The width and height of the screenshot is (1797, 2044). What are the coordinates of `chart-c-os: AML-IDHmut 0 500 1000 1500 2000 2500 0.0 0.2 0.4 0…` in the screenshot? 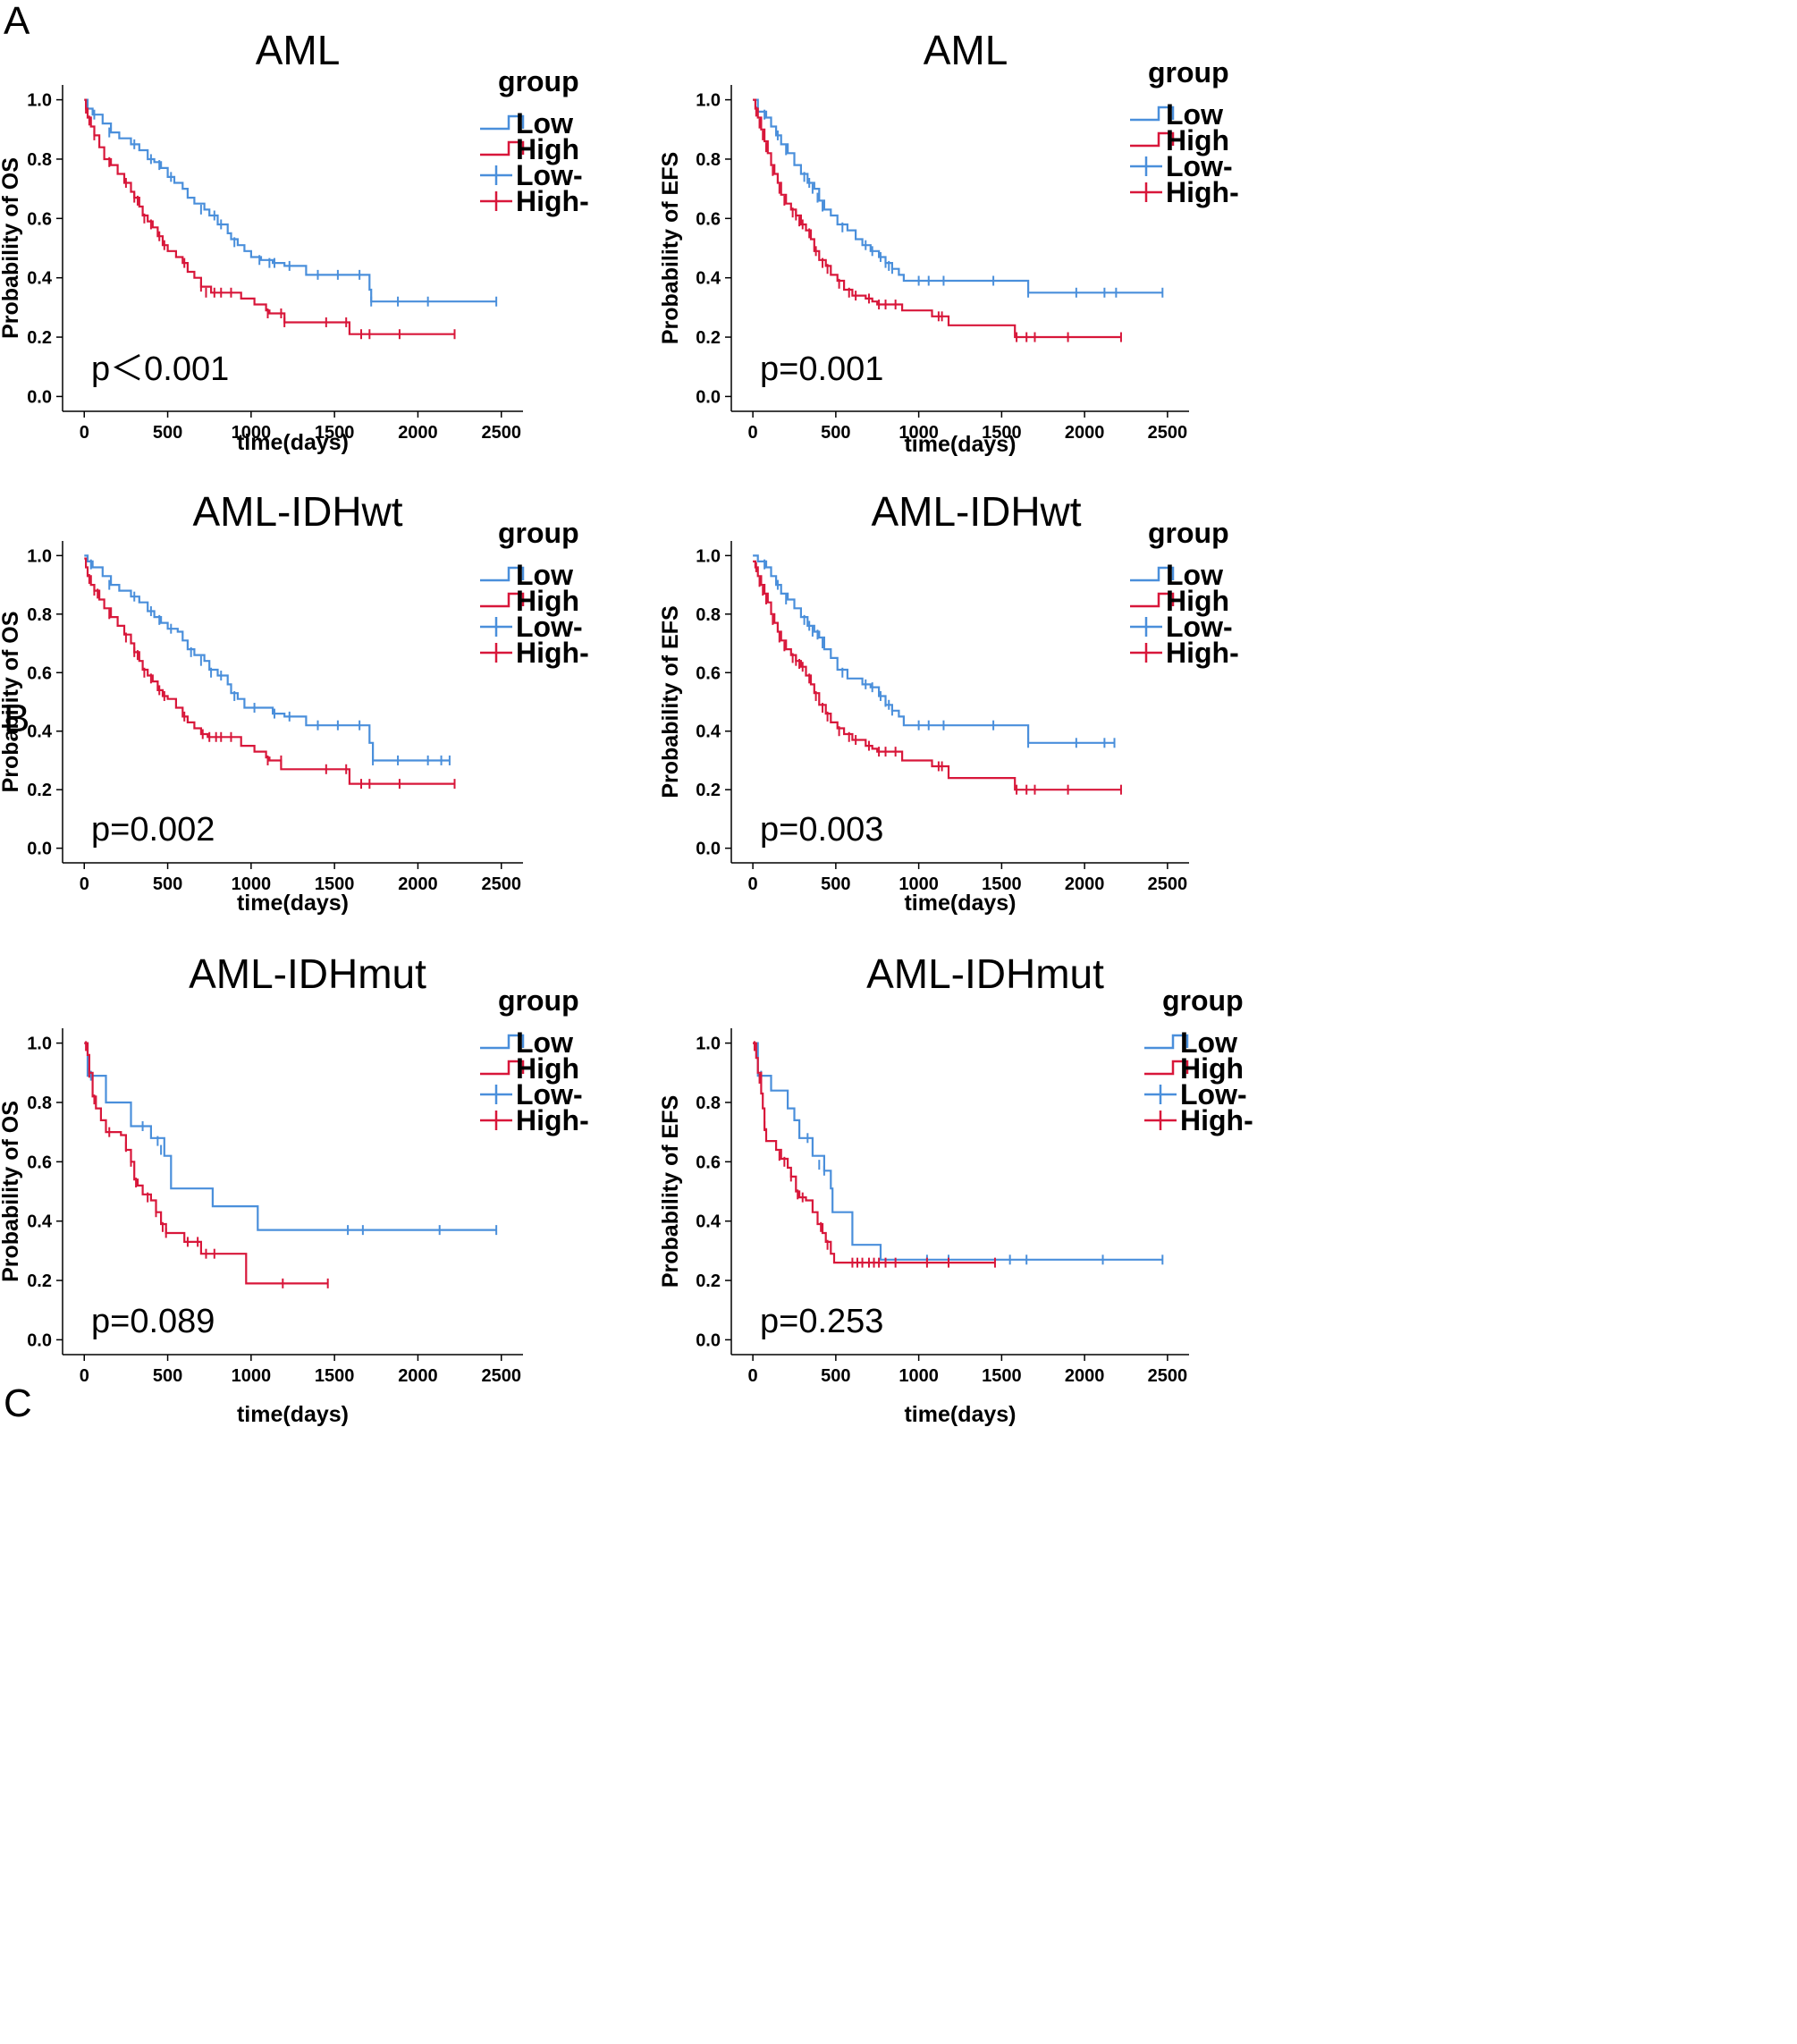 It's located at (294, 1188).